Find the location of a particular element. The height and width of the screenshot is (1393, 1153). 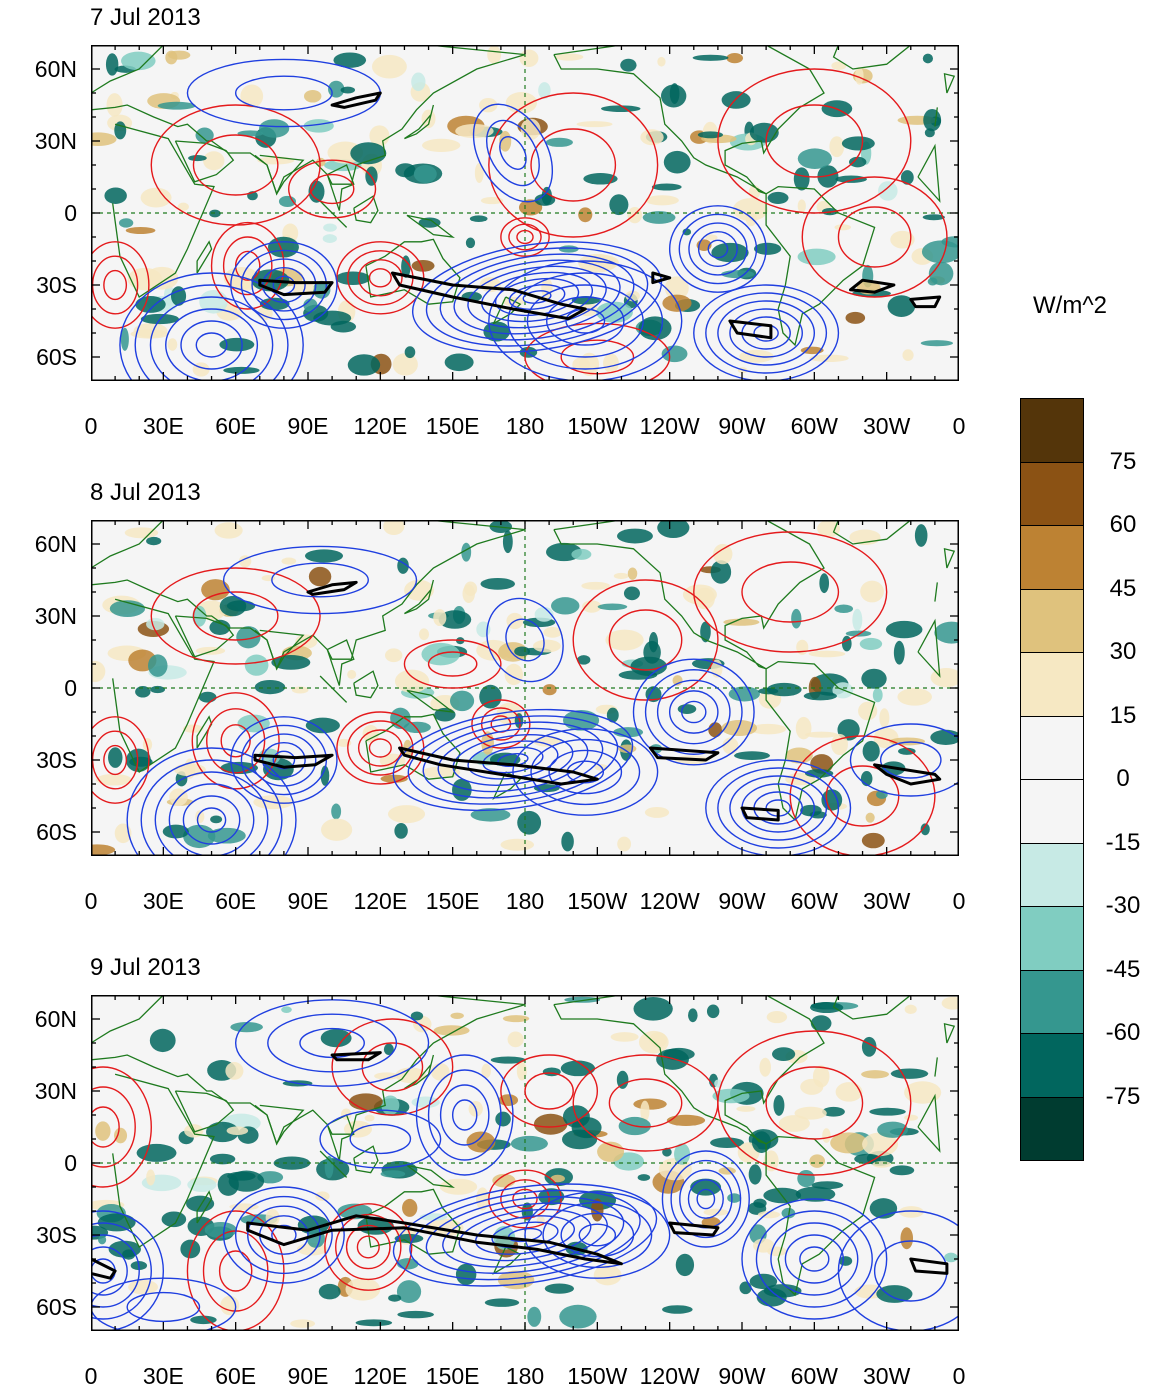

coastline-africa-west is located at coordinates (929, 173).